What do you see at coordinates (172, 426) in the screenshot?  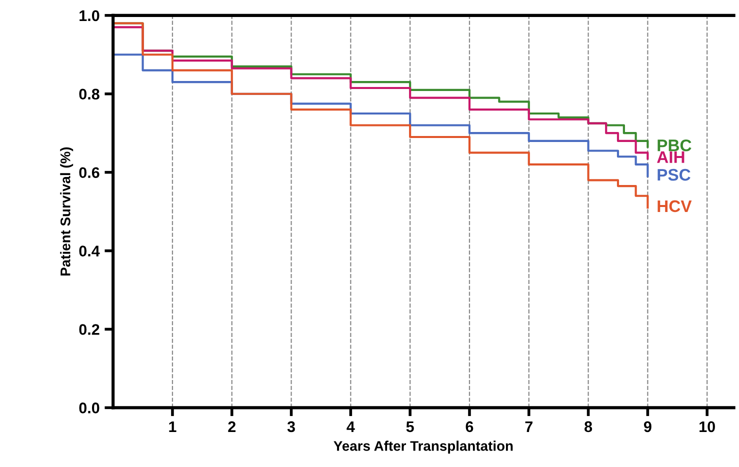 I see `x-tick-label: 1` at bounding box center [172, 426].